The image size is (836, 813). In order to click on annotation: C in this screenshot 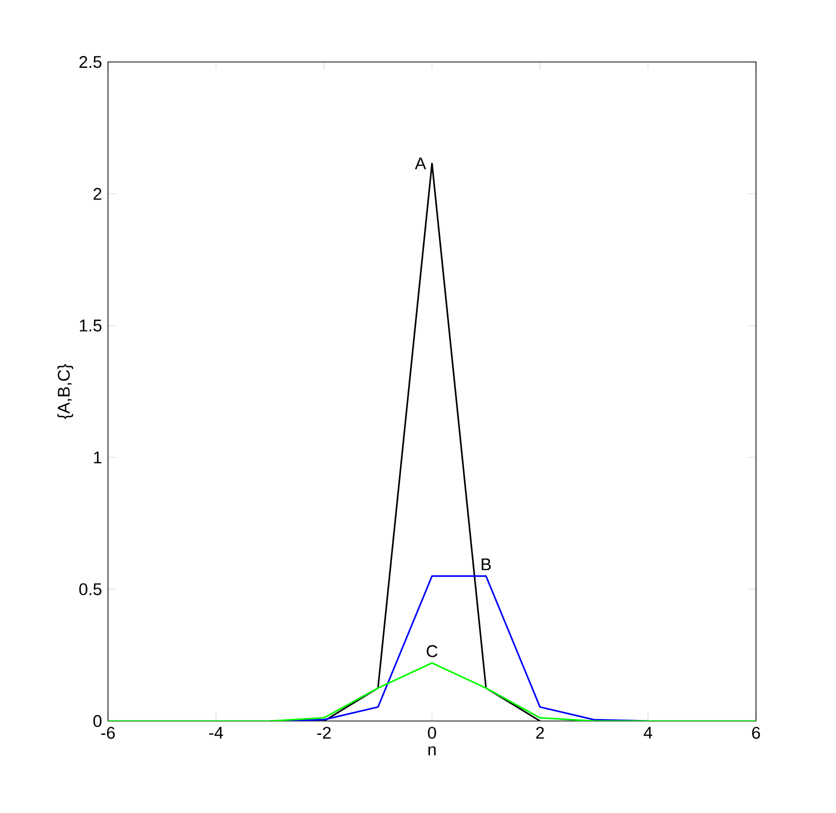, I will do `click(432, 651)`.